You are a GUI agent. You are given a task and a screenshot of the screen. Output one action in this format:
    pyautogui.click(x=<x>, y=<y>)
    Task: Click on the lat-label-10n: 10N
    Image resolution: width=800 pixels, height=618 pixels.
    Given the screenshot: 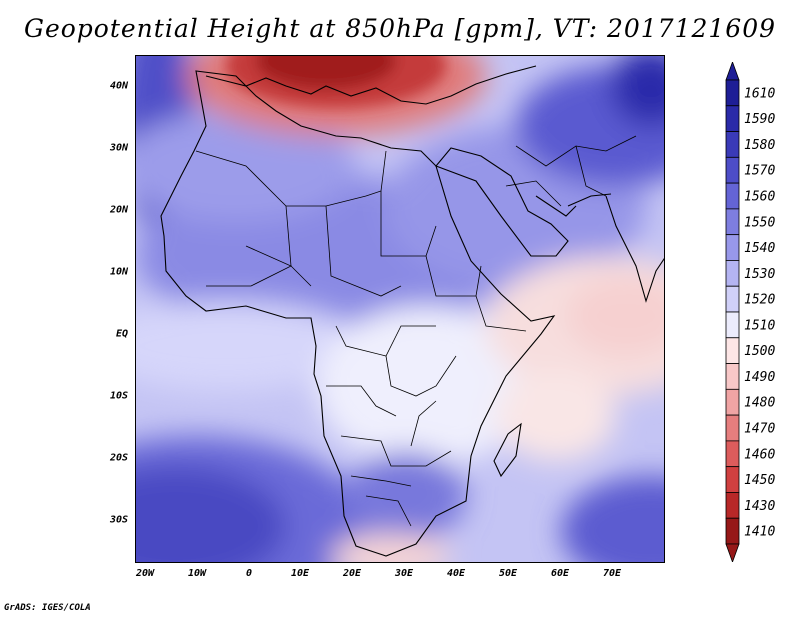 What is the action you would take?
    pyautogui.click(x=118, y=272)
    